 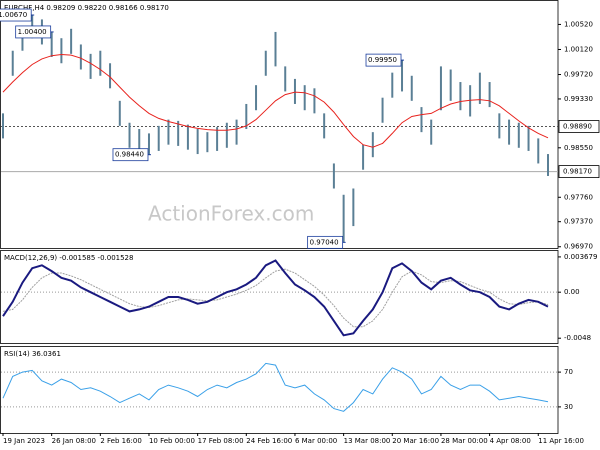 I want to click on price-label: 0.98170, so click(x=577, y=172).